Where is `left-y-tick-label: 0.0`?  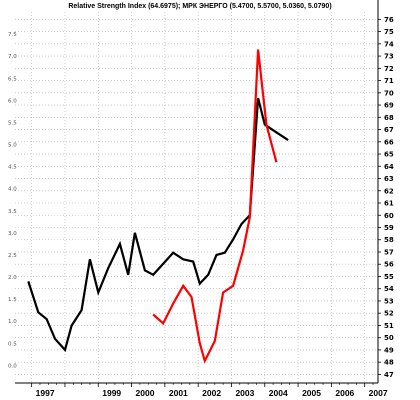
left-y-tick-label: 0.0 is located at coordinates (12, 366).